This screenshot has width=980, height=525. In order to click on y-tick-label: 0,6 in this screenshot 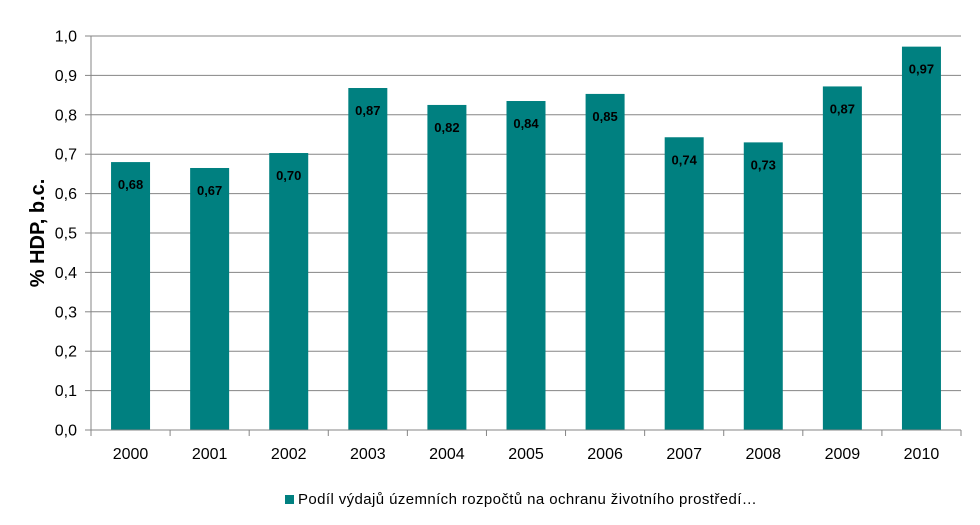, I will do `click(66, 194)`.